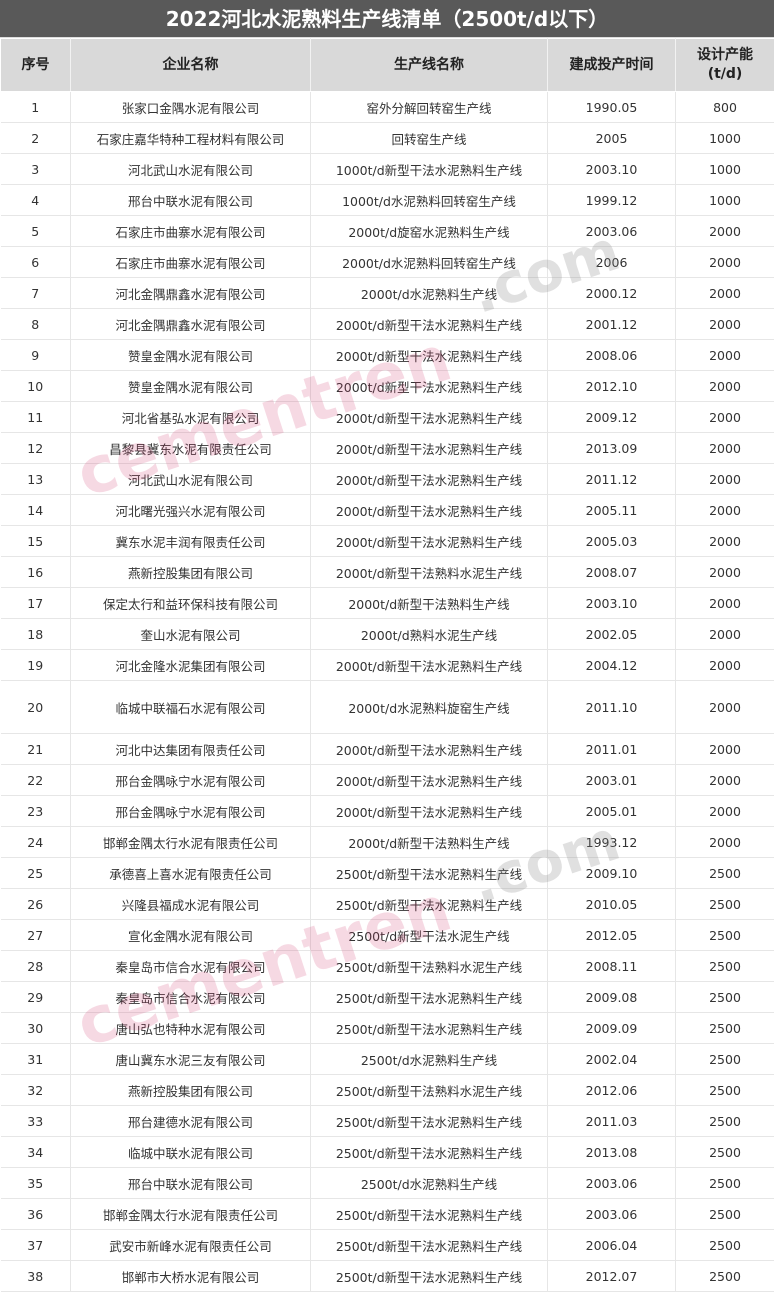 This screenshot has width=774, height=1292. Describe the element at coordinates (191, 966) in the screenshot. I see `cell-company: 秦皇岛市信合水泥有限公司` at that location.